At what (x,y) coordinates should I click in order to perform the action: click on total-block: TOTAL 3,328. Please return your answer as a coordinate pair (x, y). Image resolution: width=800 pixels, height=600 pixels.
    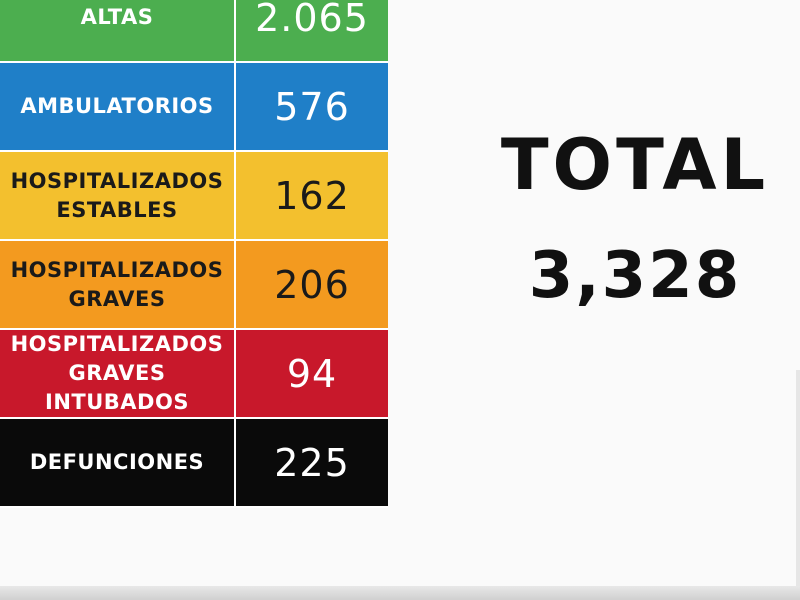
    Looking at the image, I should click on (635, 218).